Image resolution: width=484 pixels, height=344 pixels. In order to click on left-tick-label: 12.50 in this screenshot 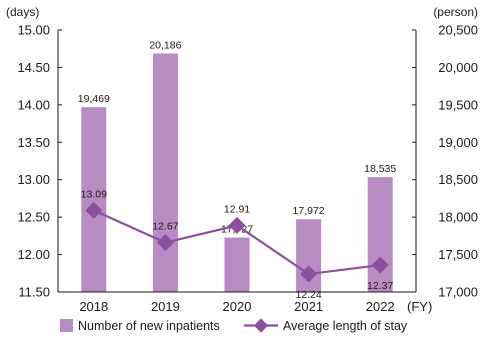, I will do `click(33, 217)`.